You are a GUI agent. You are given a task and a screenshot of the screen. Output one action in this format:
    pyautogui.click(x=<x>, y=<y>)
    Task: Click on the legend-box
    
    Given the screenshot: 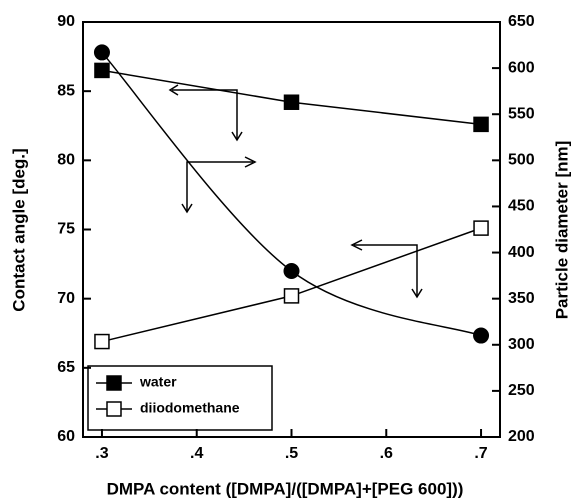 What is the action you would take?
    pyautogui.click(x=180, y=398)
    